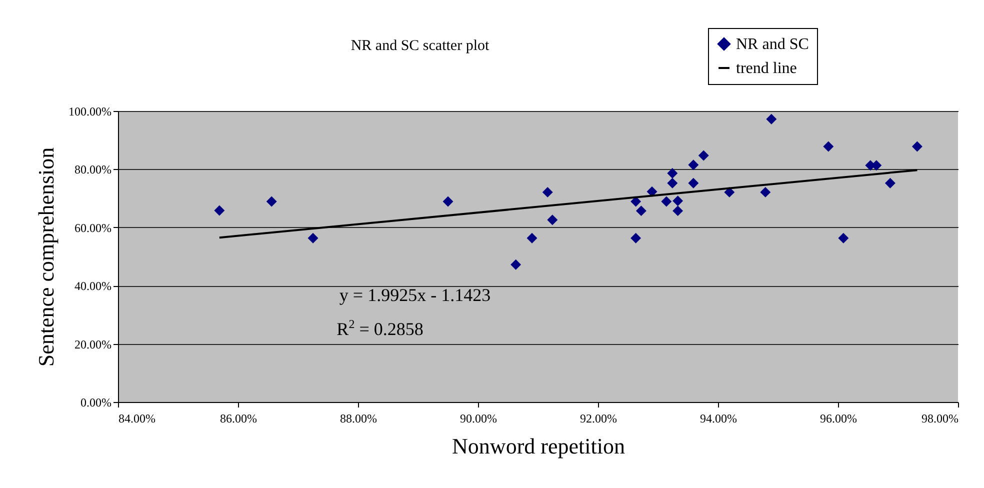 Image resolution: width=984 pixels, height=488 pixels. I want to click on x-tick-label: 92.00%, so click(598, 419).